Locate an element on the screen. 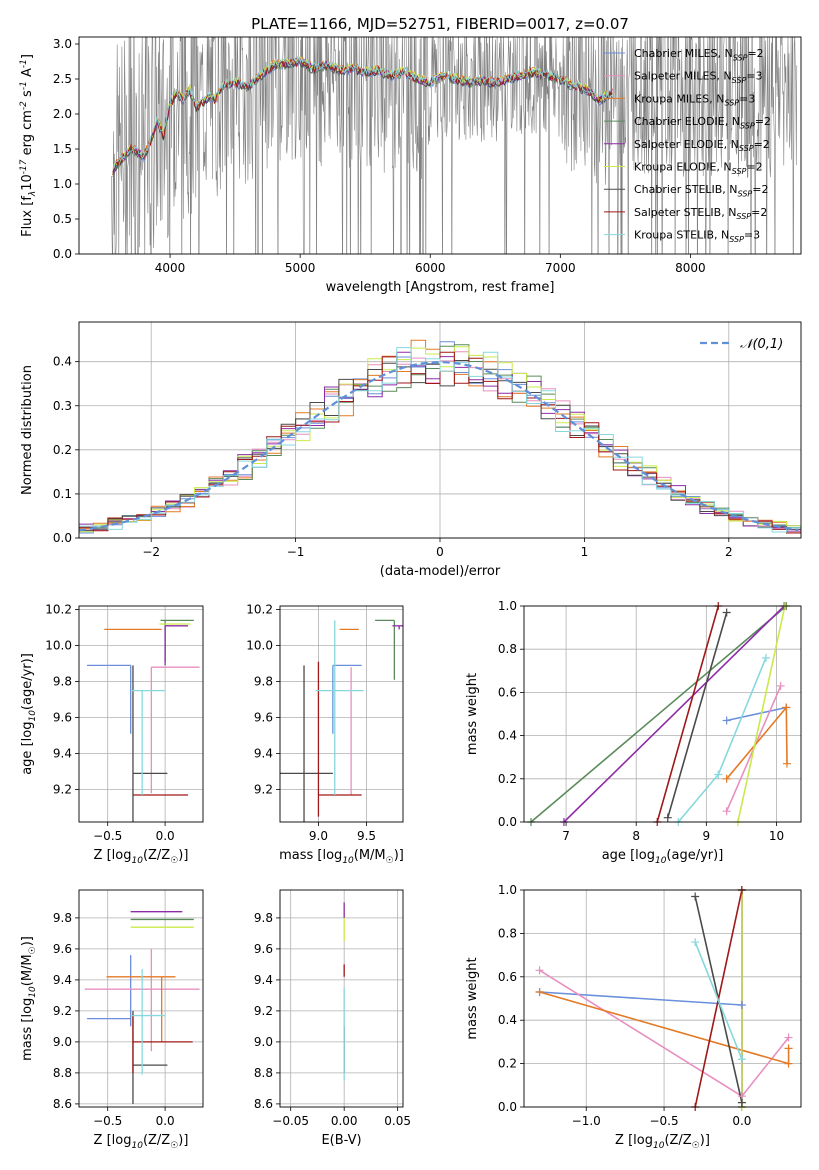 Image resolution: width=819 pixels, height=1170 pixels. x-axis-label: Z [log10​(Z/Z☉​)] is located at coordinates (141, 1142).